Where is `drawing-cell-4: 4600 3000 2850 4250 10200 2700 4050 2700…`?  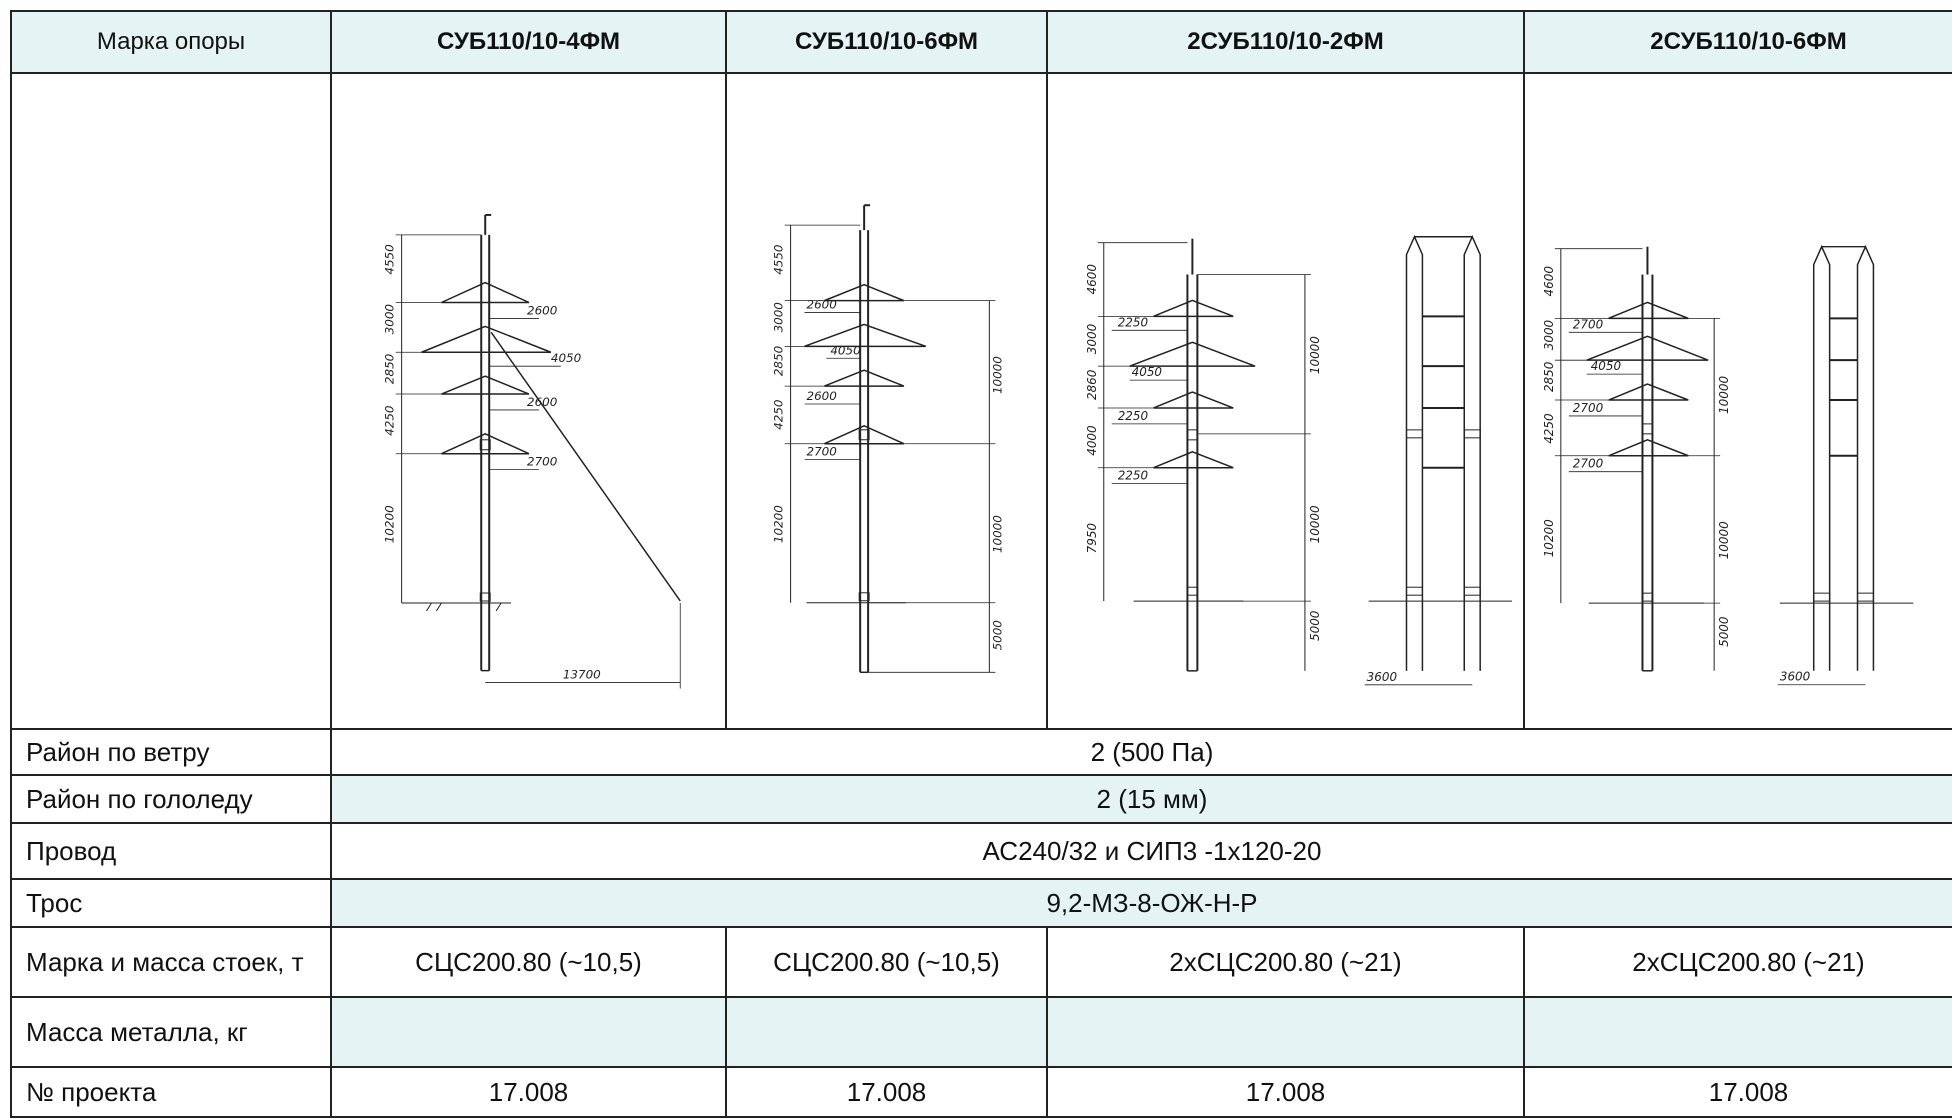
drawing-cell-4: 4600 3000 2850 4250 10200 2700 4050 2700… is located at coordinates (1737, 401).